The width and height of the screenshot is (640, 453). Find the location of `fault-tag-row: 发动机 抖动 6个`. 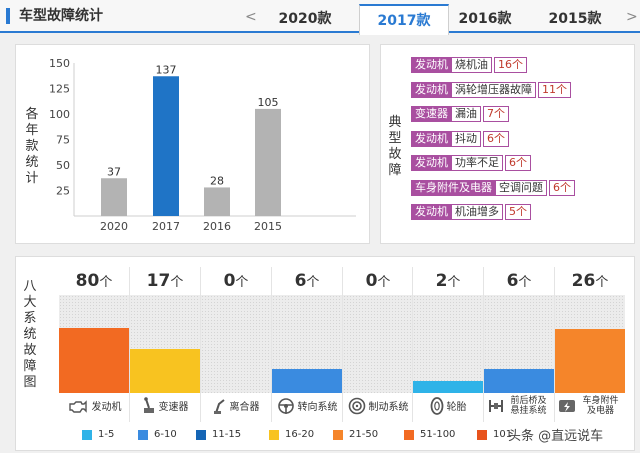

fault-tag-row: 发动机 抖动 6个 is located at coordinates (460, 138).